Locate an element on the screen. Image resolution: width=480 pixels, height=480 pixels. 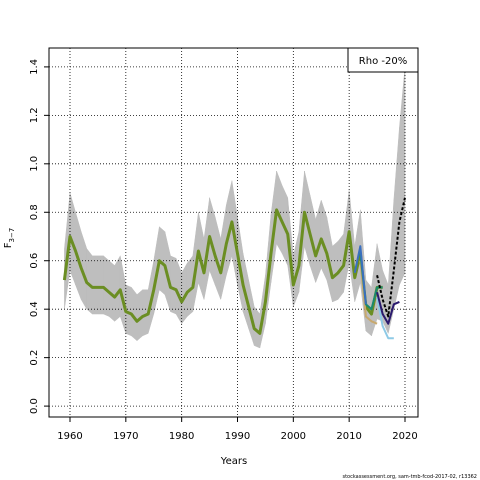
y-tick-label: 1.0 is located at coordinates (34, 164).